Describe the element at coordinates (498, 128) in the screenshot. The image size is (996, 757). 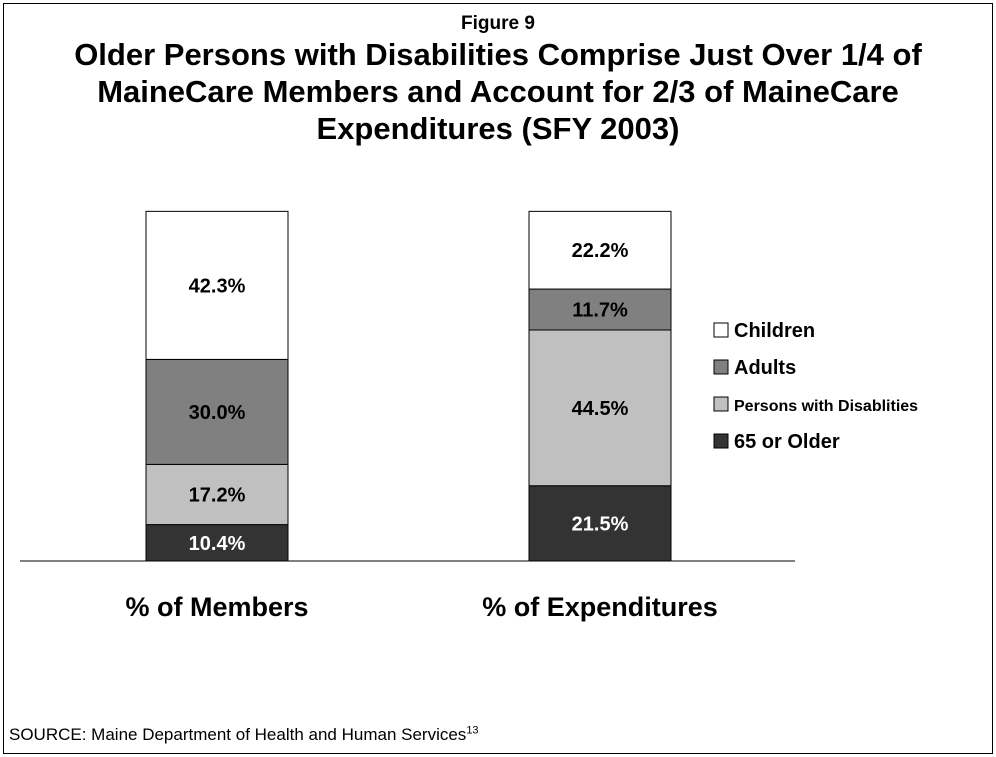
I see `title-line-3: Expenditures (SFY 2003)` at that location.